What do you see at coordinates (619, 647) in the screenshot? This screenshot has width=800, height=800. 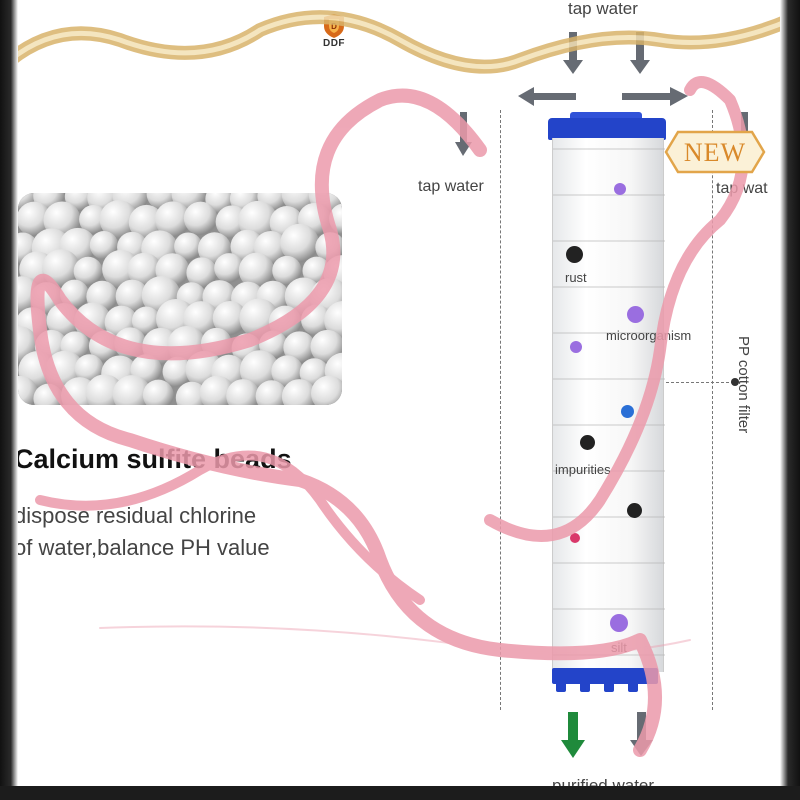 I see `silt-label: silt` at bounding box center [619, 647].